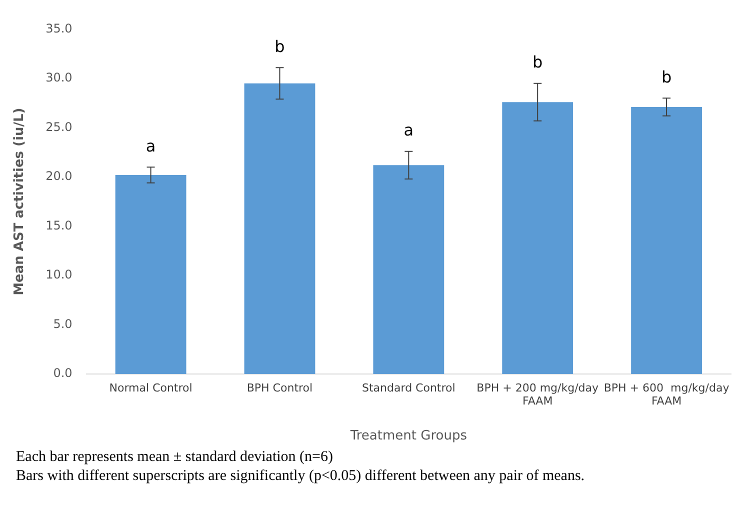 The width and height of the screenshot is (749, 505). Describe the element at coordinates (59, 28) in the screenshot. I see `y-tick-label: 35.0` at that location.